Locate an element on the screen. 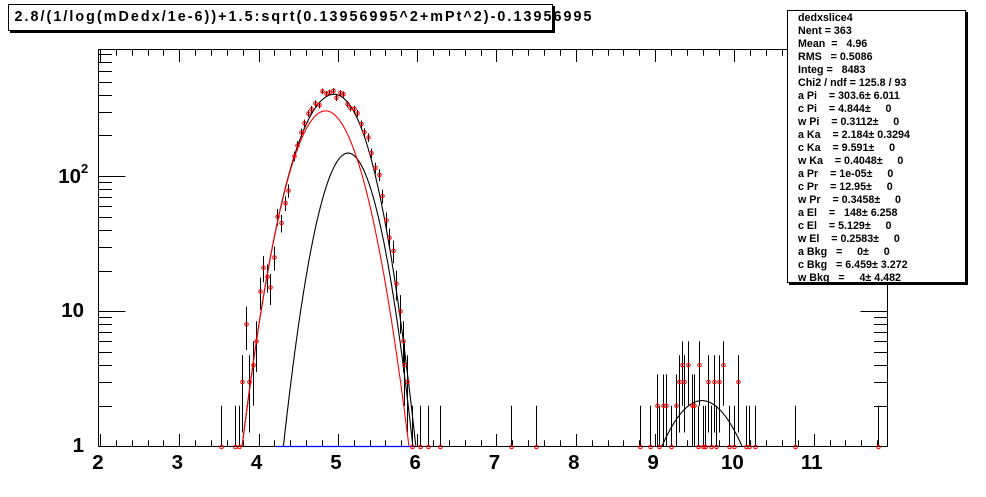  svg-text: 11 is located at coordinates (812, 462).